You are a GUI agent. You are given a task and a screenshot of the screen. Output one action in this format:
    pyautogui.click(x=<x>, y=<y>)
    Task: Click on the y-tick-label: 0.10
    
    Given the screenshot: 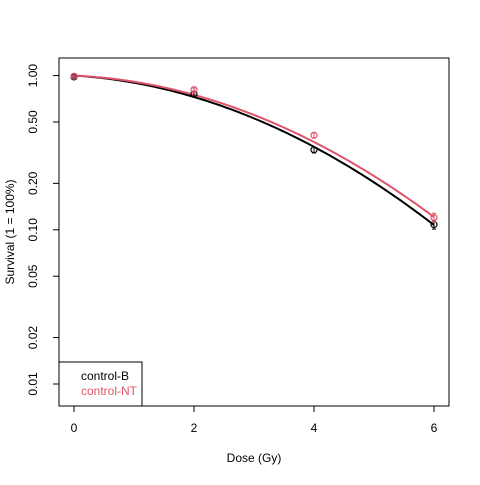 What is the action you would take?
    pyautogui.click(x=33, y=230)
    